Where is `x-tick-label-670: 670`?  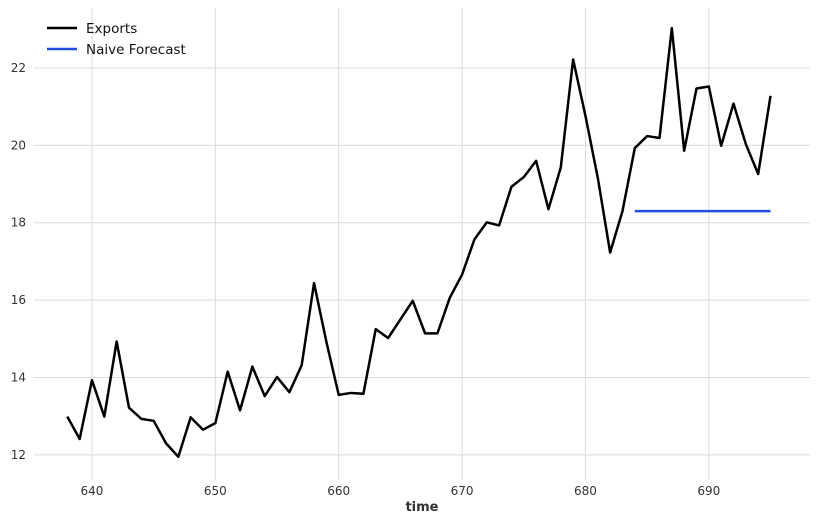
x-tick-label-670: 670 is located at coordinates (462, 491).